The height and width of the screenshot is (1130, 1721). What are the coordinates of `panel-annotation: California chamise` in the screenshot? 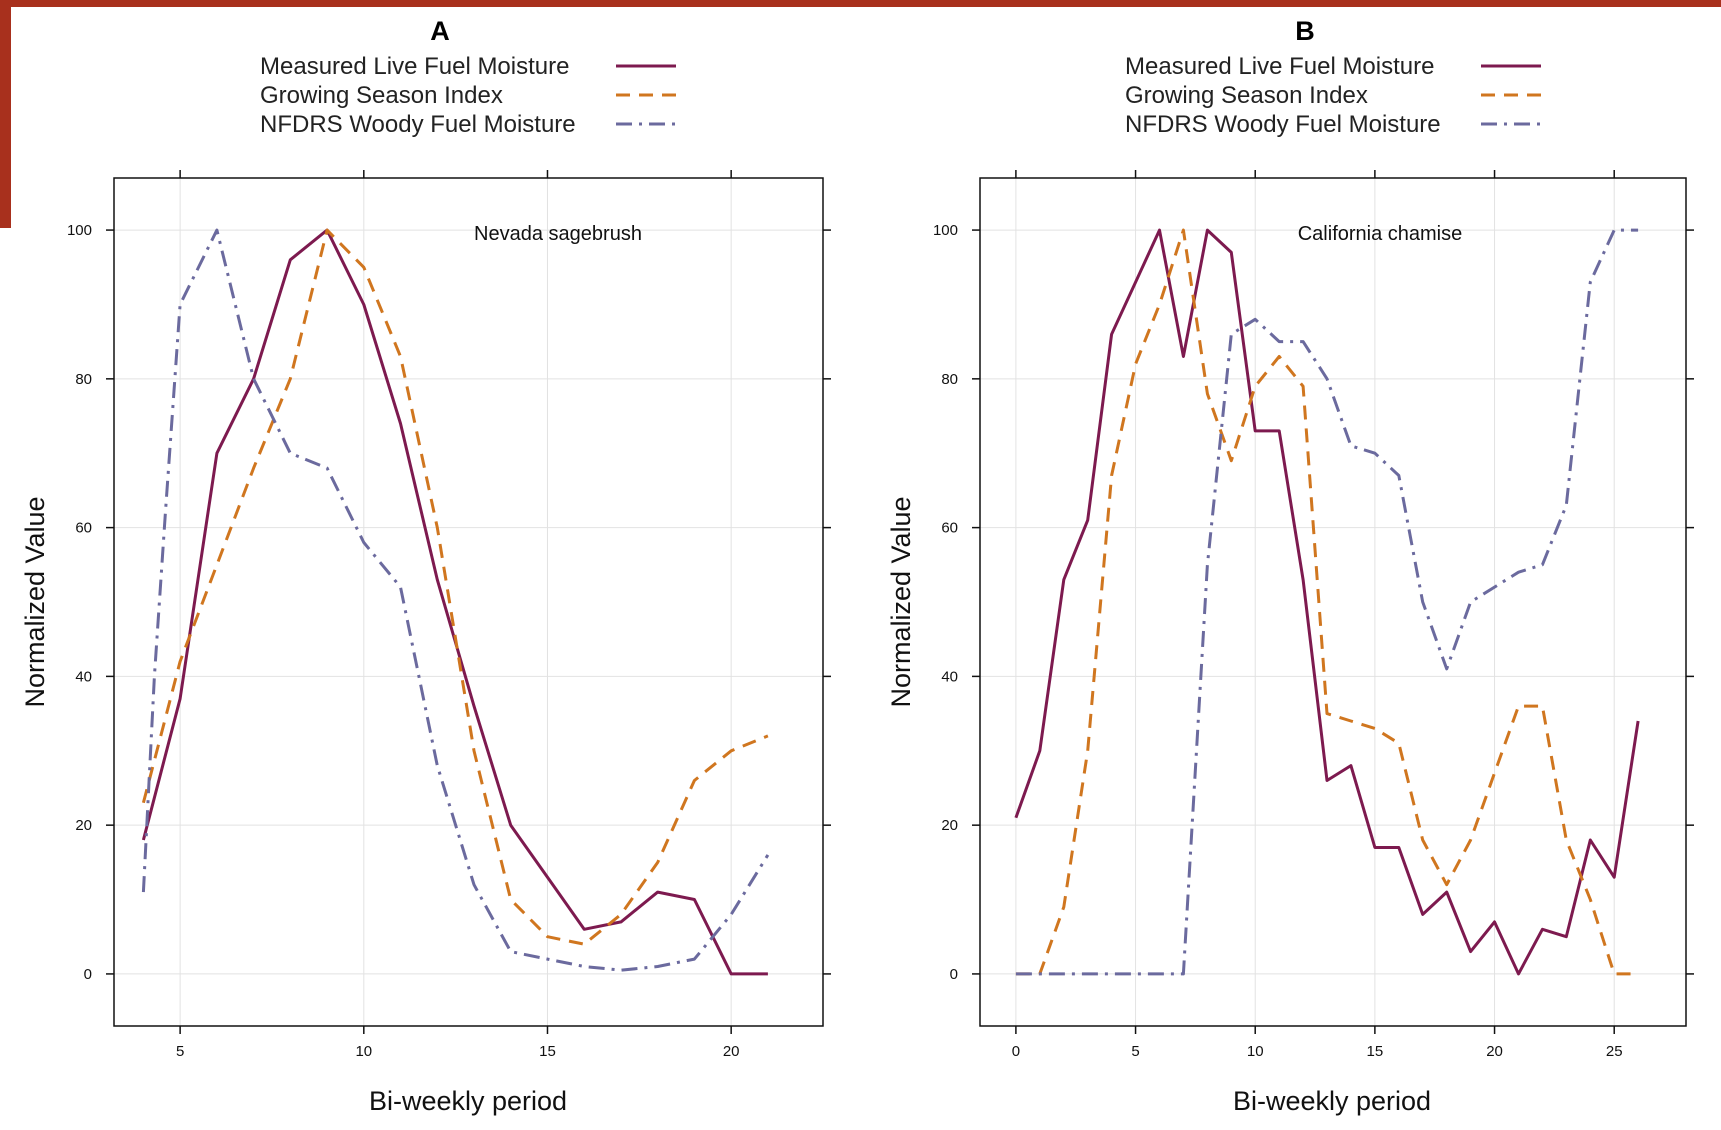 It's located at (1380, 234).